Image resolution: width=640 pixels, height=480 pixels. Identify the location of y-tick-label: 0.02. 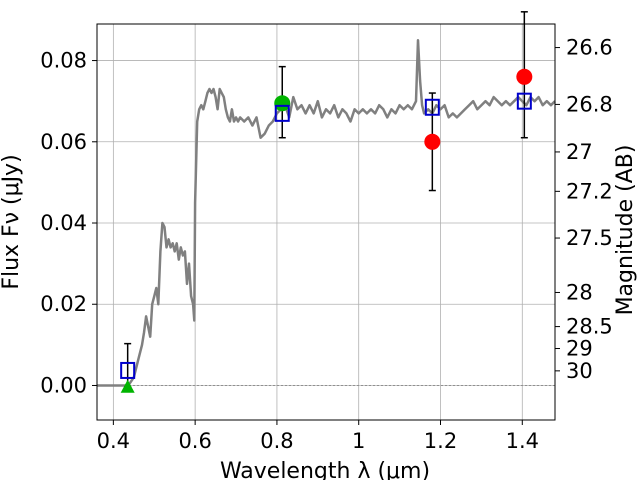
(63, 304).